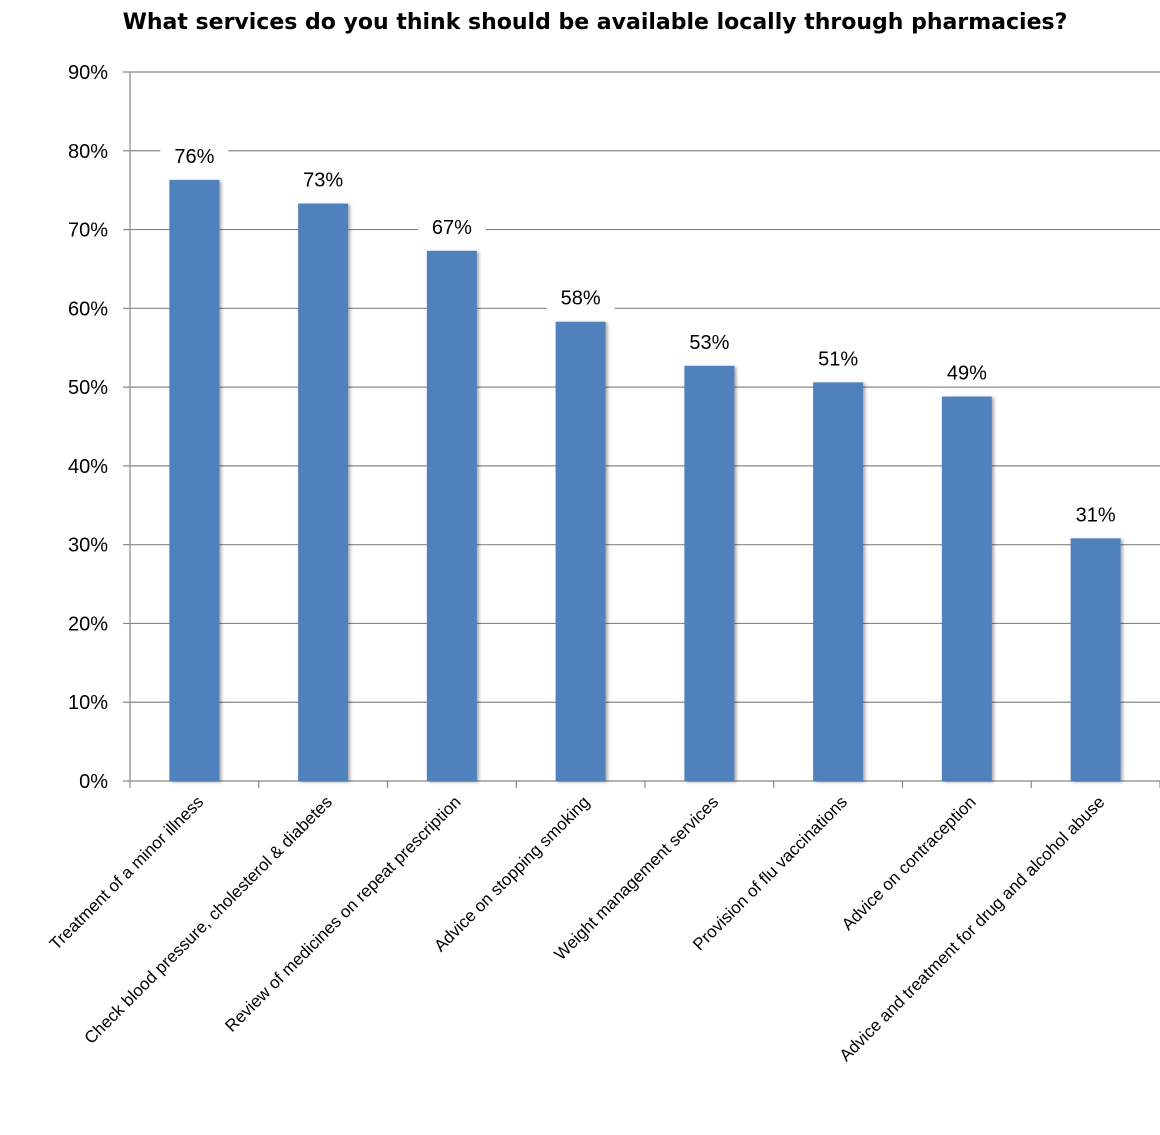 The height and width of the screenshot is (1135, 1160). Describe the element at coordinates (909, 863) in the screenshot. I see `category-label: Advice on contraception` at that location.